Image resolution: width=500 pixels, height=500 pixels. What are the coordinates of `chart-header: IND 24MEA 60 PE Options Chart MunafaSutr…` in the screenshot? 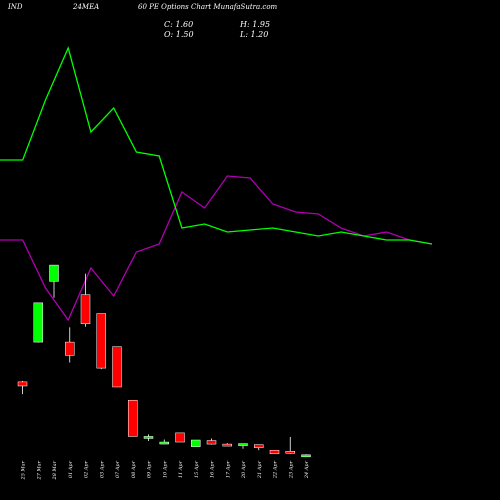 It's located at (142, 21).